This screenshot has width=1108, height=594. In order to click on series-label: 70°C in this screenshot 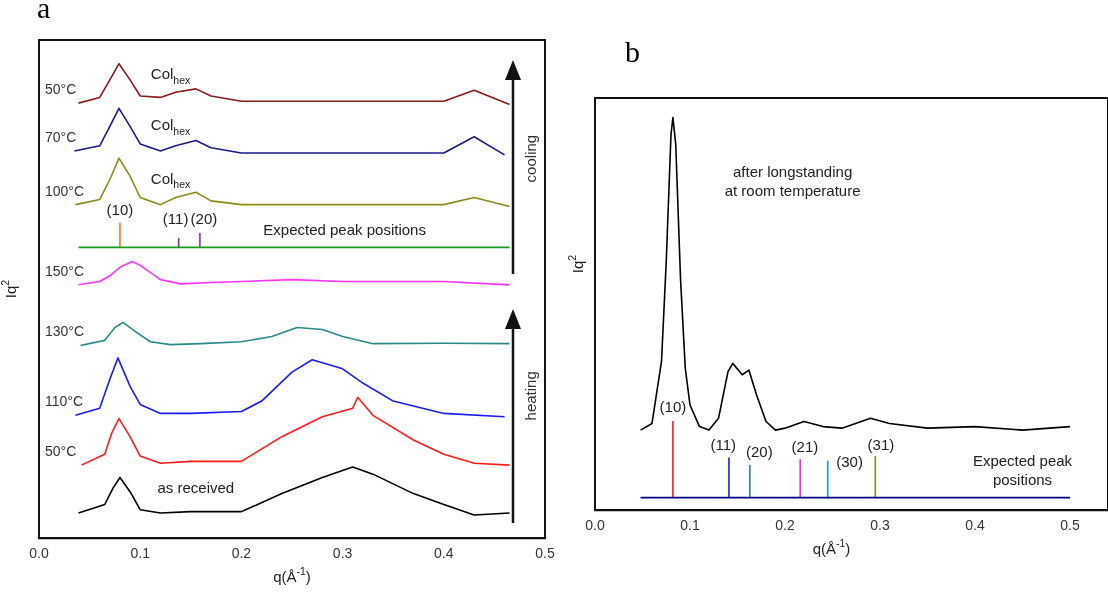, I will do `click(61, 136)`.